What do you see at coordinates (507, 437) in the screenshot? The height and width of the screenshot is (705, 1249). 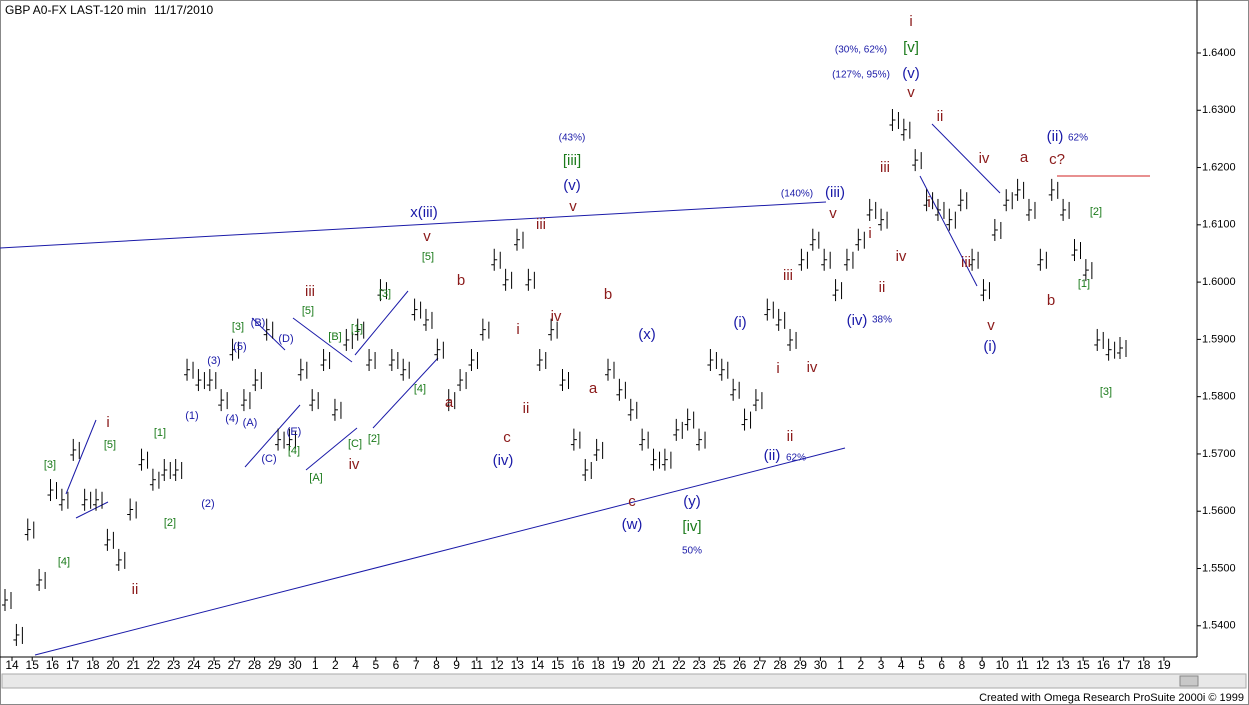 I see `wave-label: c` at bounding box center [507, 437].